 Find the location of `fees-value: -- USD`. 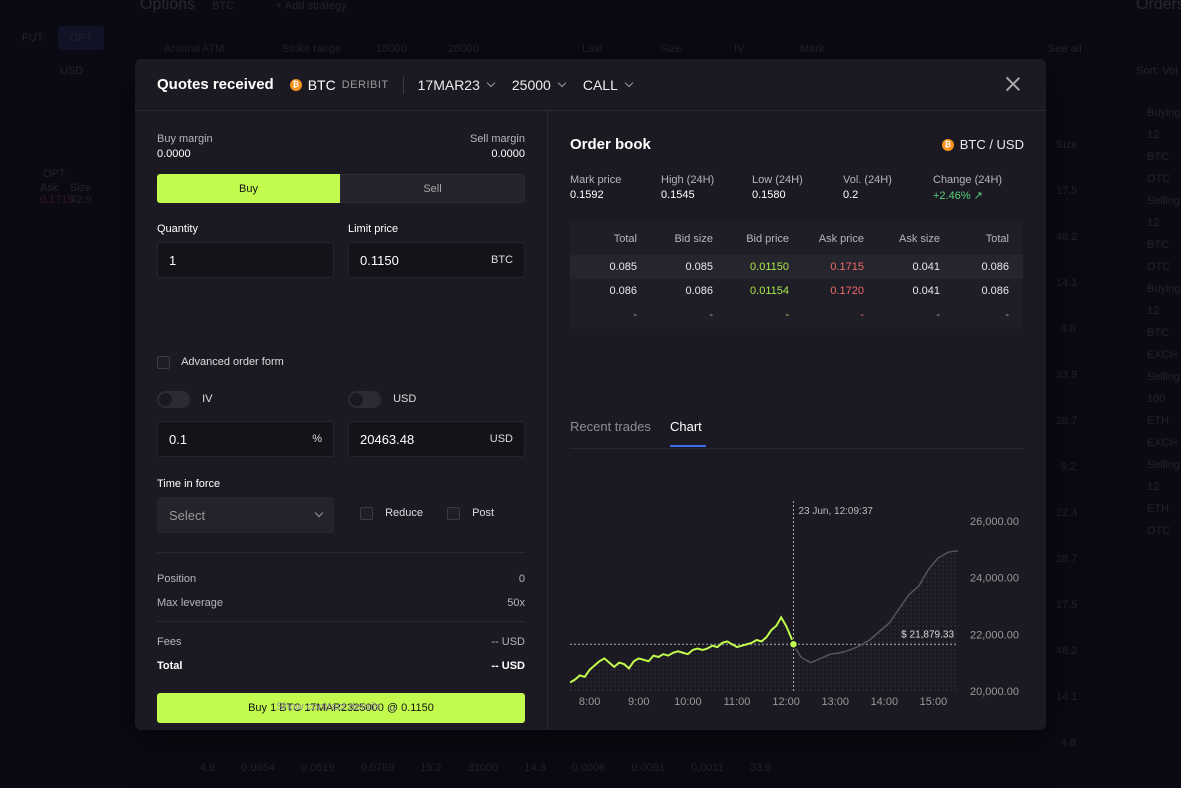

fees-value: -- USD is located at coordinates (508, 642).